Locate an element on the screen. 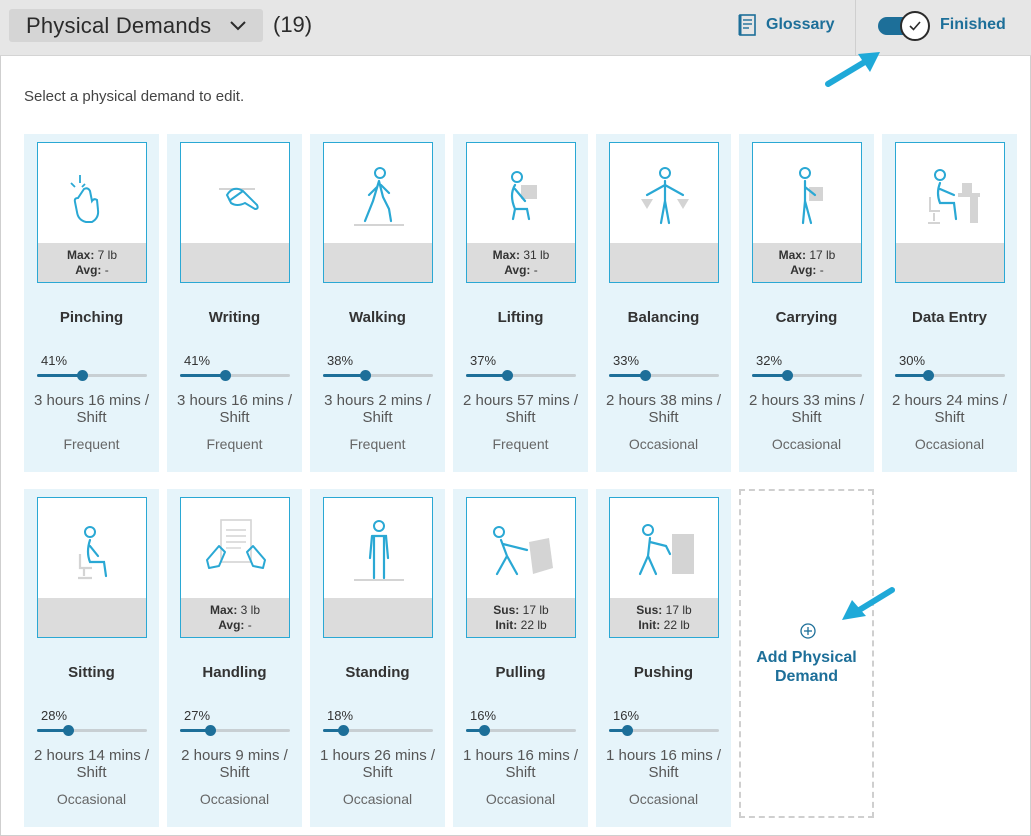 The image size is (1031, 836). pushing-person-icon is located at coordinates (666, 550).